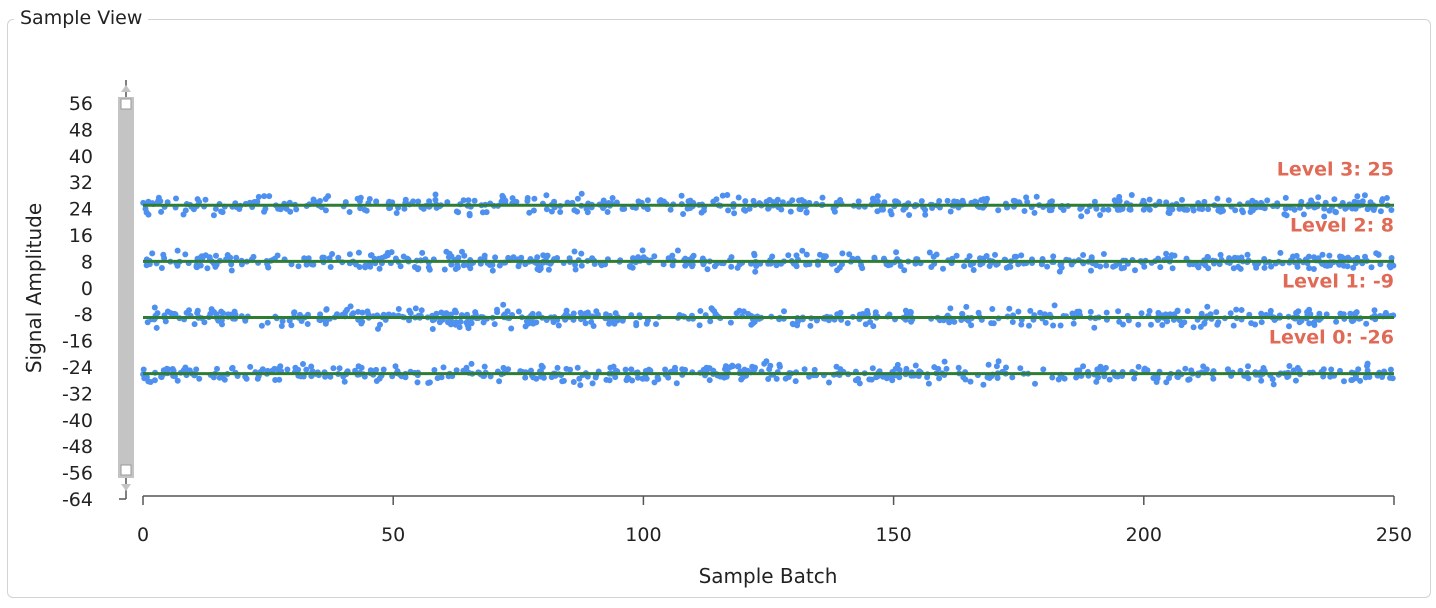 The image size is (1436, 608). What do you see at coordinates (1342, 225) in the screenshot?
I see `level-label: Level 2: 8` at bounding box center [1342, 225].